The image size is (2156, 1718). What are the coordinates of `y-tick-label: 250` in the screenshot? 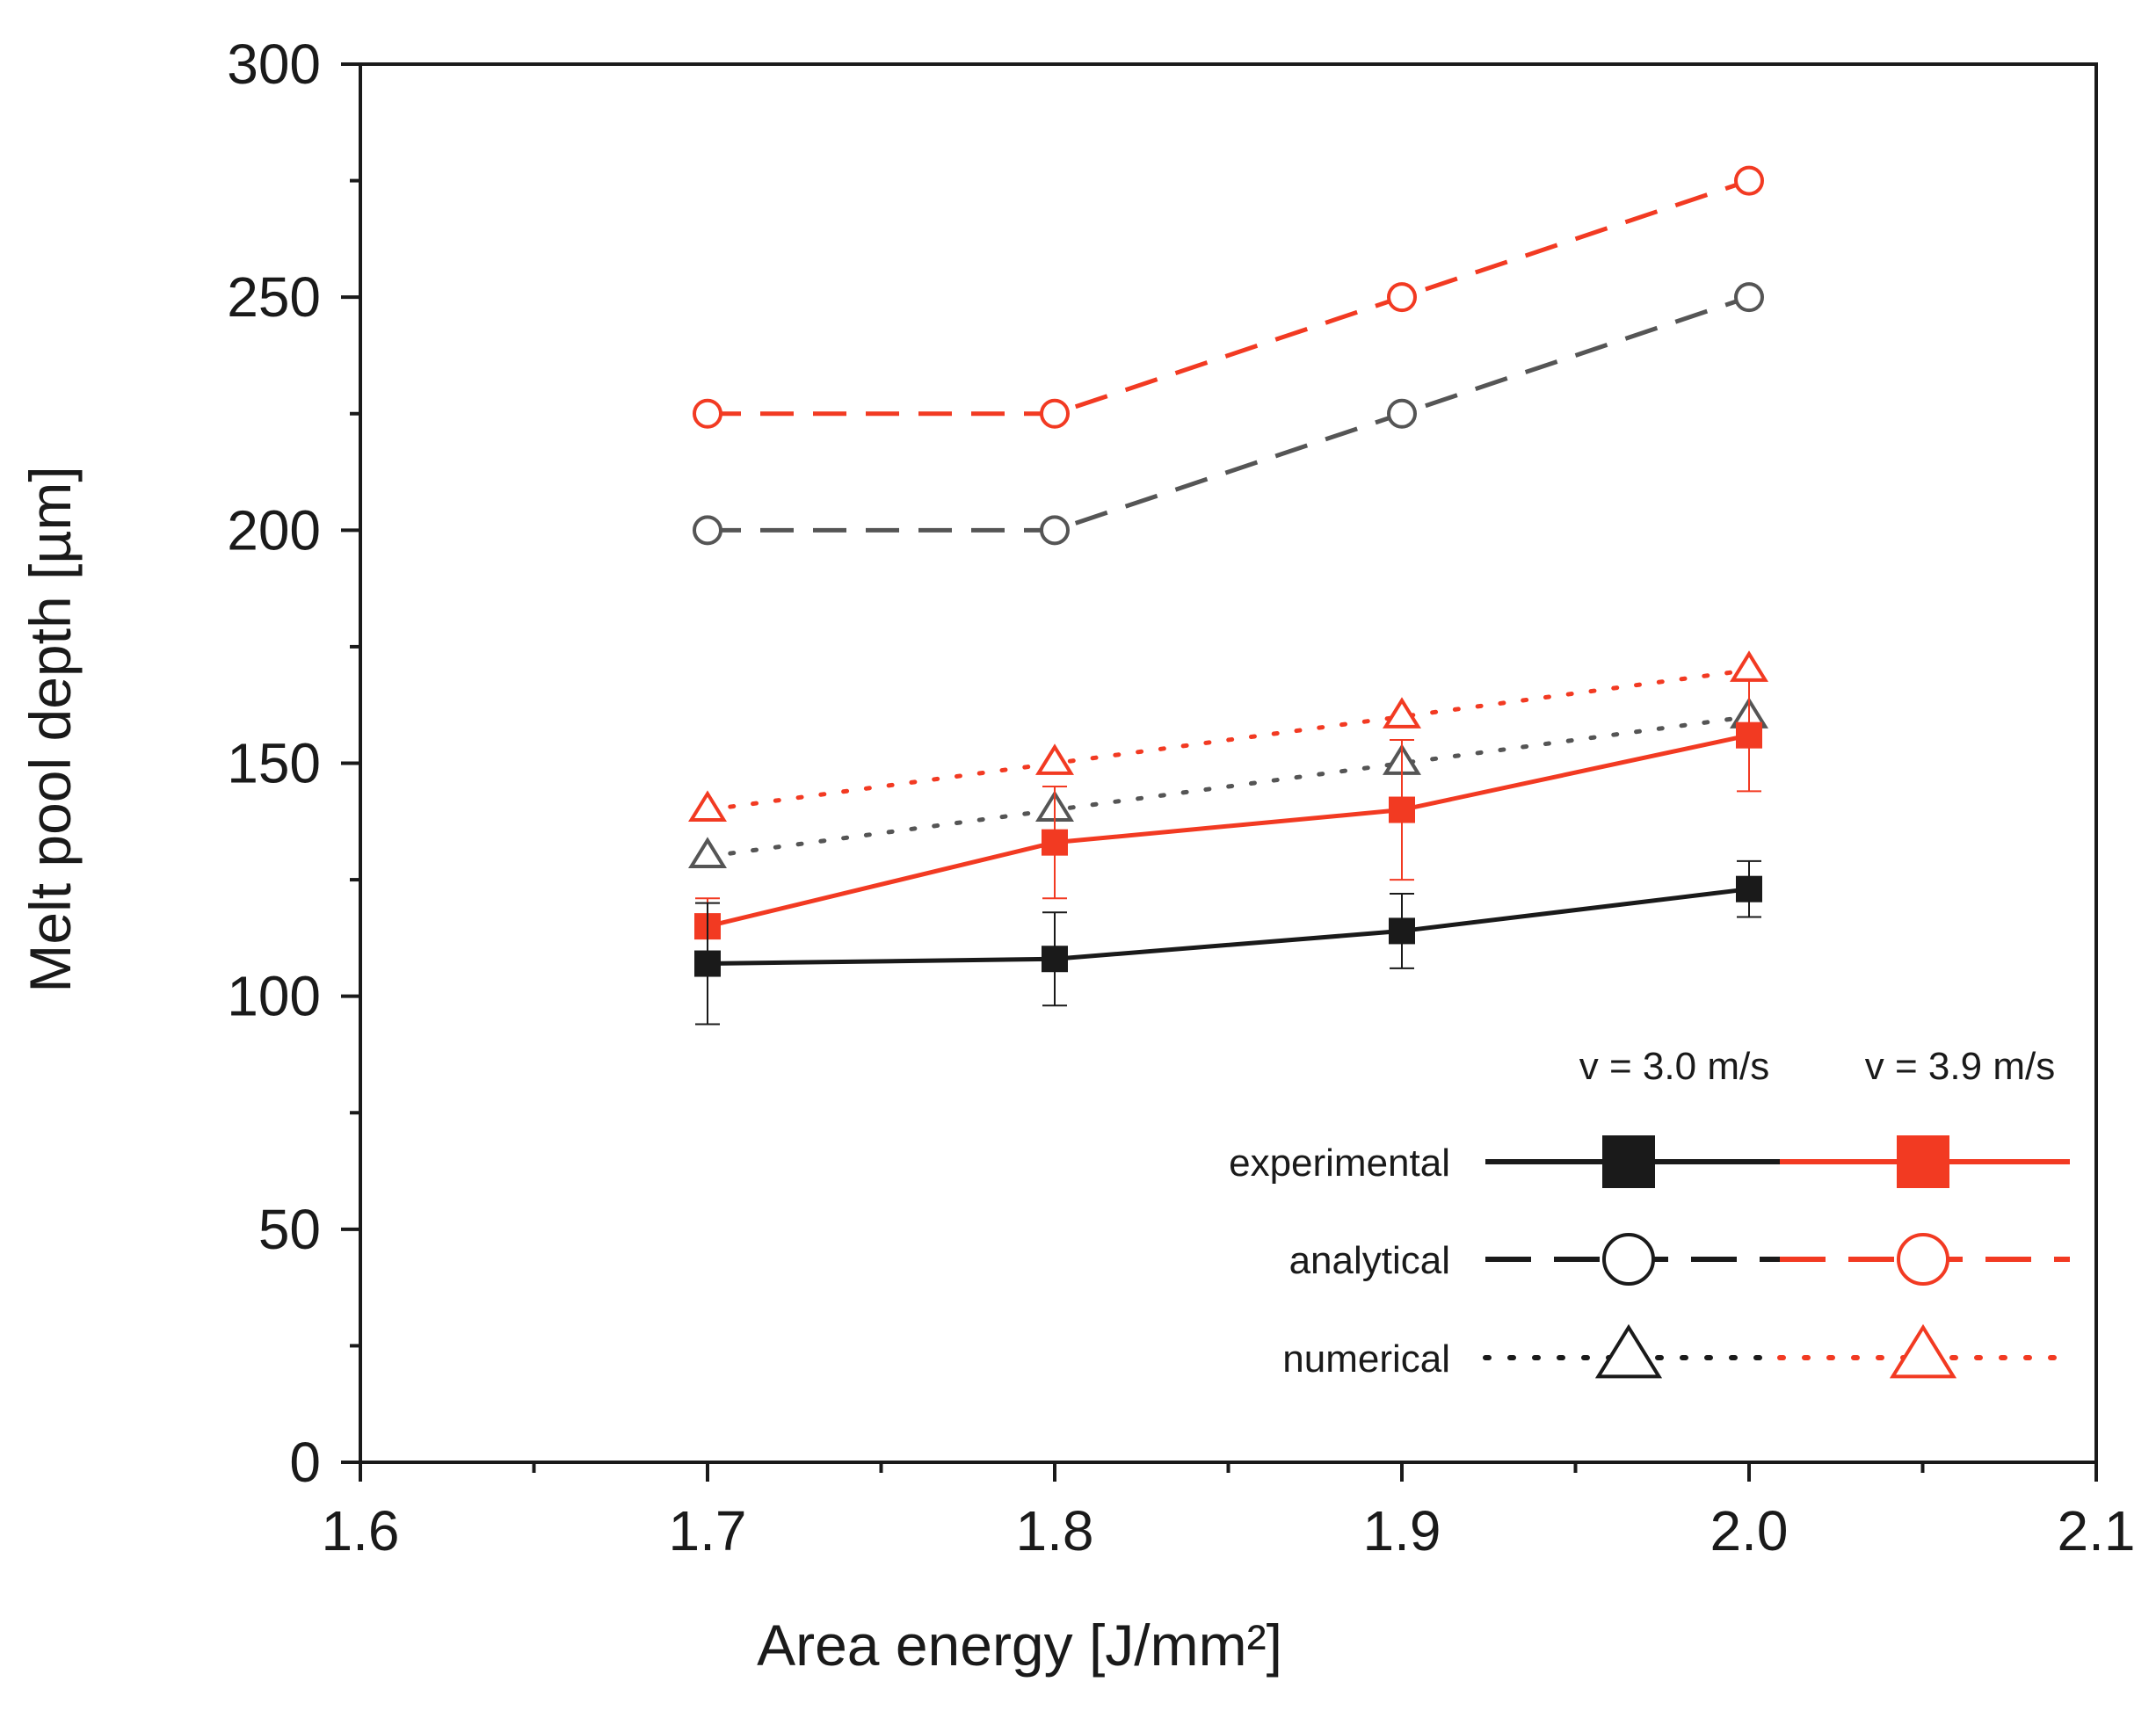 It's located at (274, 297).